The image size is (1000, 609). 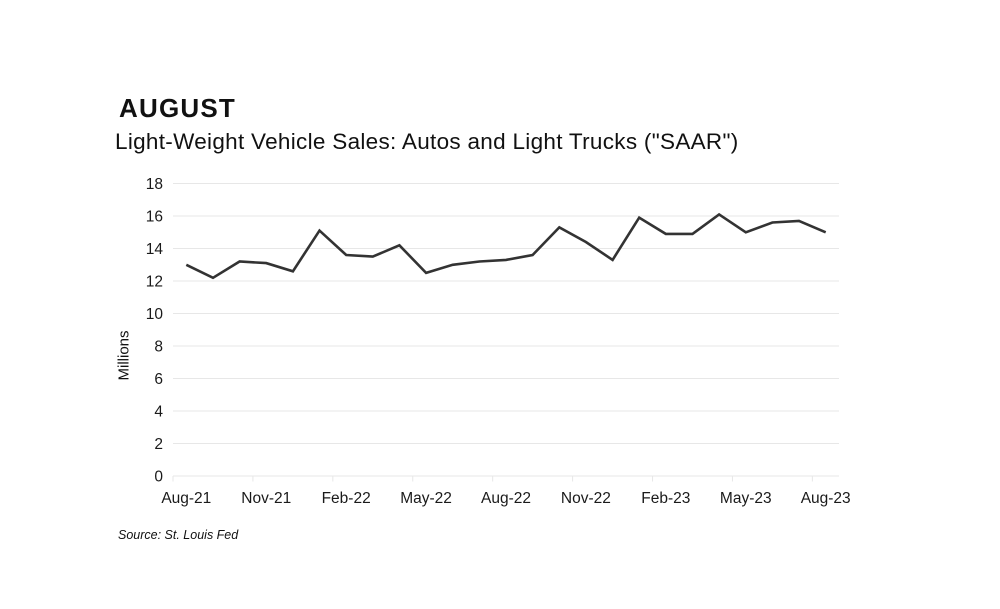 What do you see at coordinates (158, 379) in the screenshot?
I see `y-tick-label: 6` at bounding box center [158, 379].